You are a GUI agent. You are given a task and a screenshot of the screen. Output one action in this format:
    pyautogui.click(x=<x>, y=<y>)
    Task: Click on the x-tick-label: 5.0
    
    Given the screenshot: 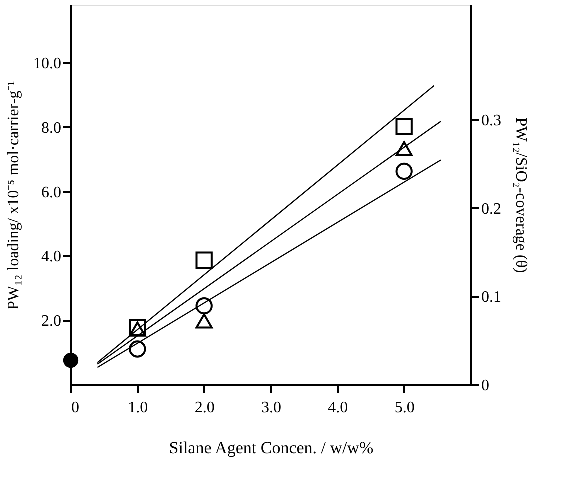 What is the action you would take?
    pyautogui.click(x=404, y=408)
    